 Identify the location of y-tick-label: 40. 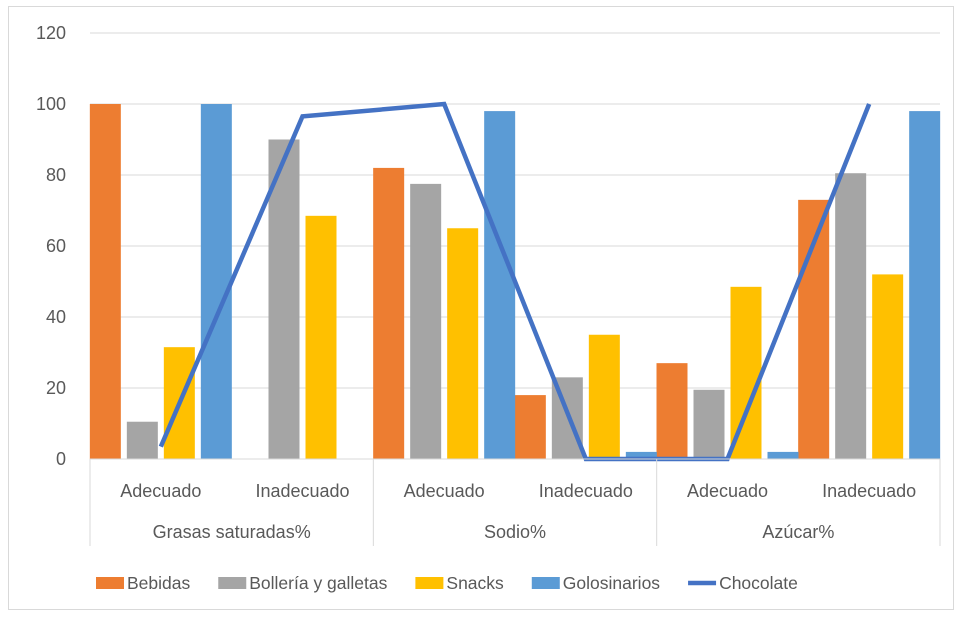
(56, 317).